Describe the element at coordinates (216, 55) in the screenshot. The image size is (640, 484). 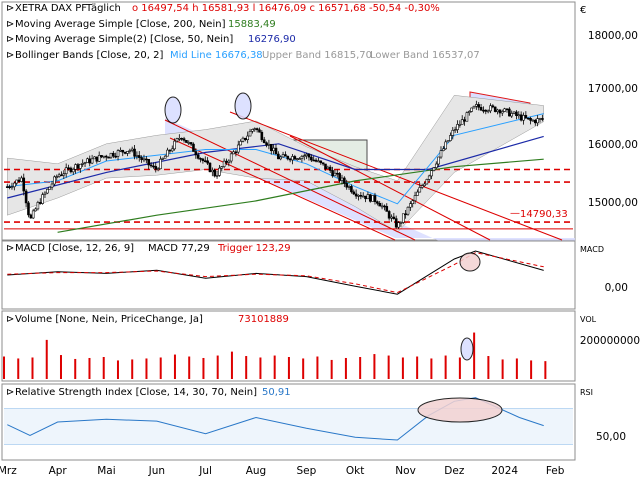
I see `bb-legend-mid: Mid Line 16676,38` at that location.